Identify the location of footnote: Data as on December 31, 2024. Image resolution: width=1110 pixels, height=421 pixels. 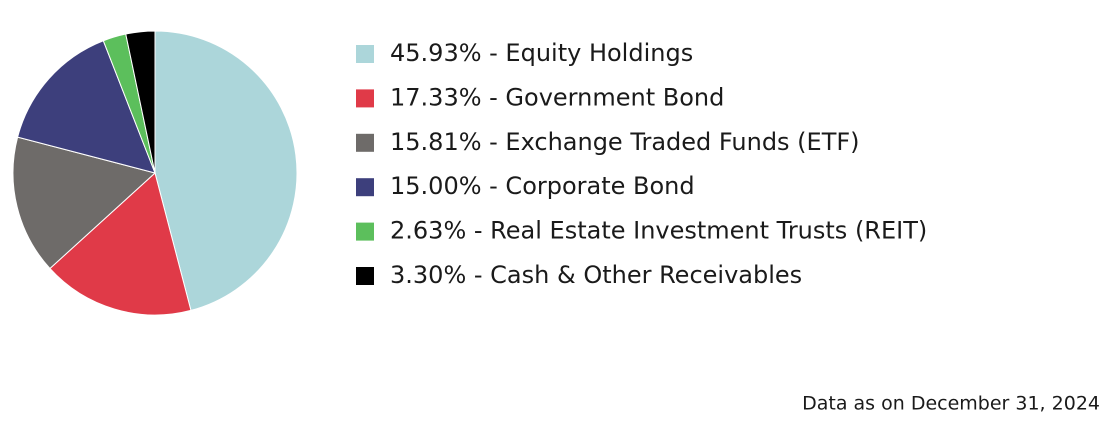
(951, 404).